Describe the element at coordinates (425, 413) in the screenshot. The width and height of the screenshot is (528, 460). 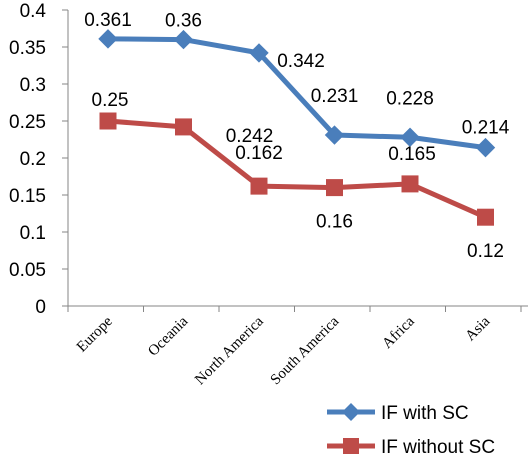
I see `legend-label: IF with SC` at that location.